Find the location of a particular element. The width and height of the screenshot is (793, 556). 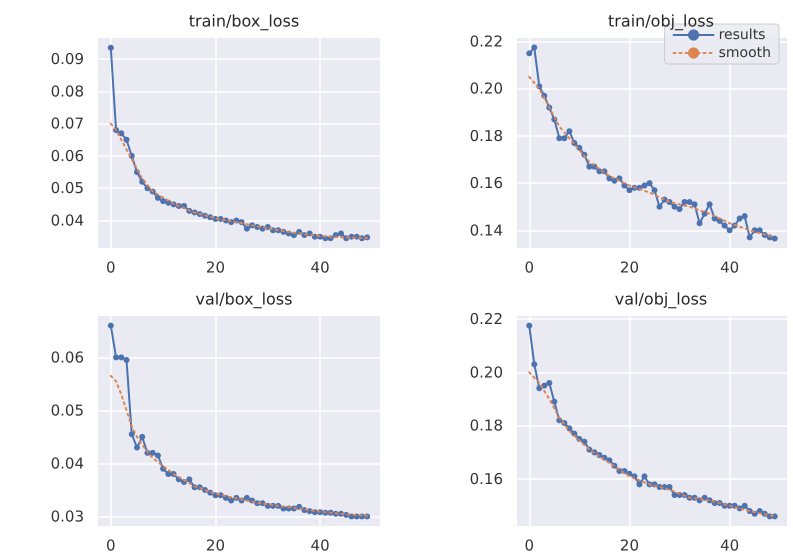

y-tick-label: 0.07 is located at coordinates (67, 123).